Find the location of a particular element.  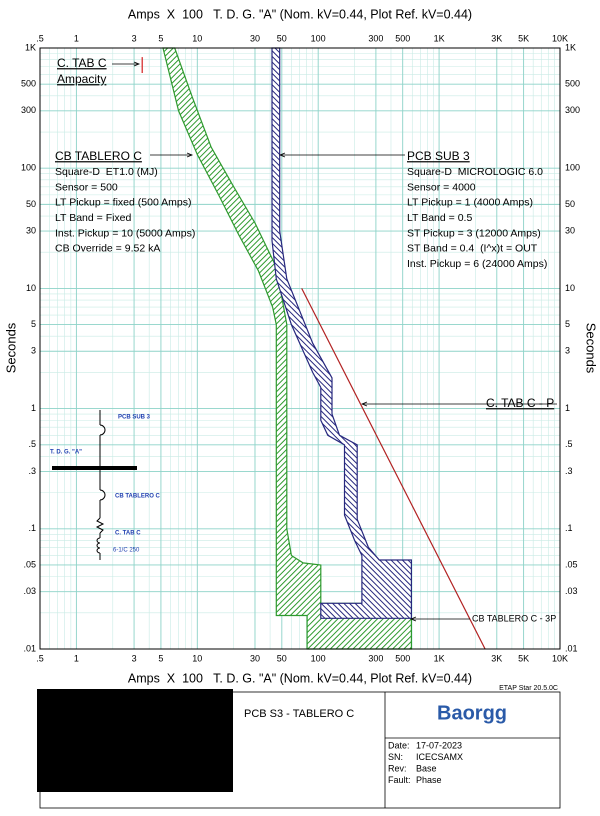

curve-detail: LT Pickup = fixed (500 Amps) is located at coordinates (123, 203).